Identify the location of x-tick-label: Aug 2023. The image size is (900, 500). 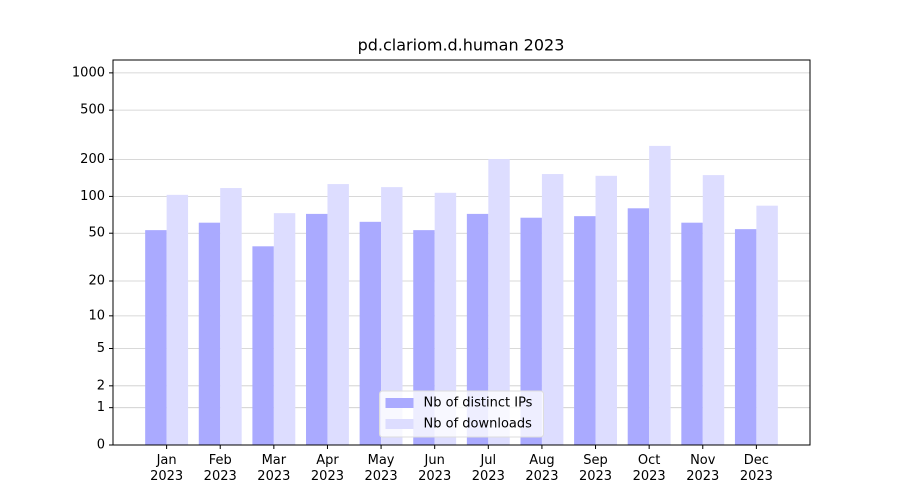
(542, 468).